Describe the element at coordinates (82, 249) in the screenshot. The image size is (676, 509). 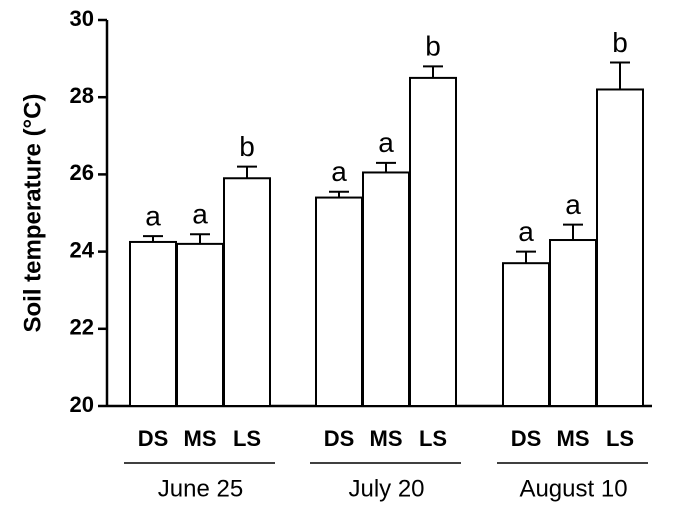
I see `y-tick-label: 24` at that location.